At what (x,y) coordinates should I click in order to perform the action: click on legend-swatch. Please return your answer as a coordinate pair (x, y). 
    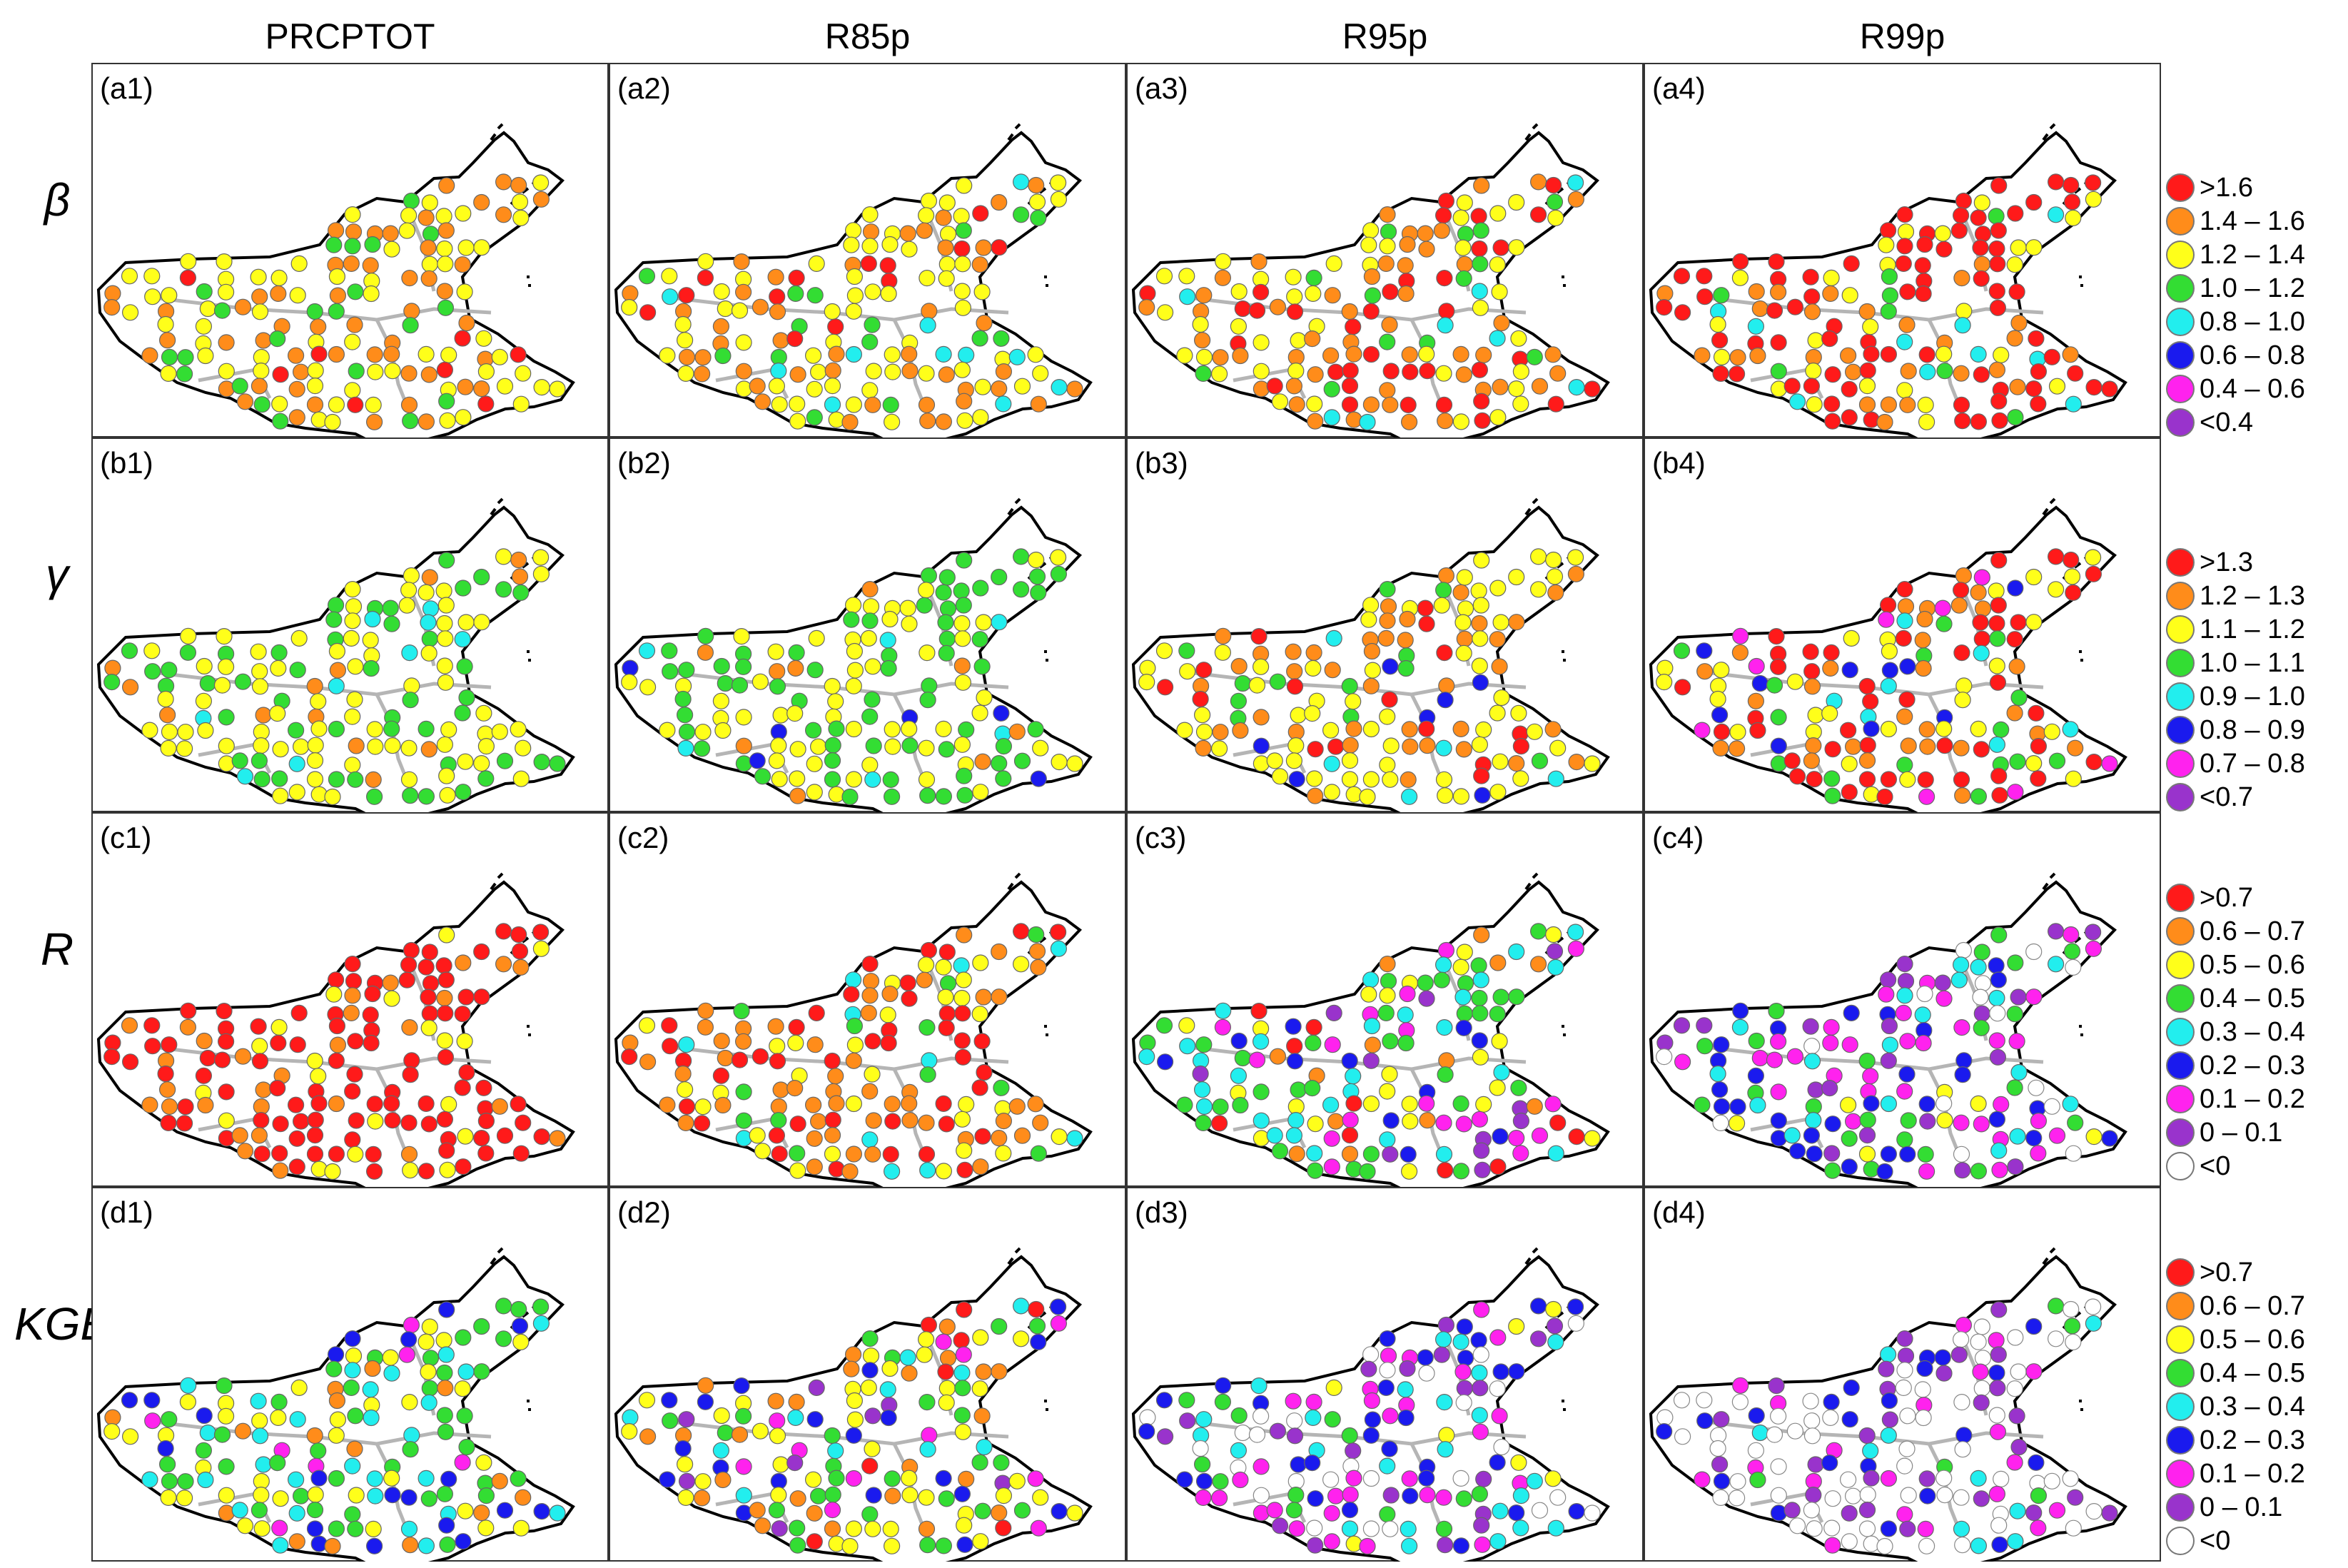
    Looking at the image, I should click on (2180, 1166).